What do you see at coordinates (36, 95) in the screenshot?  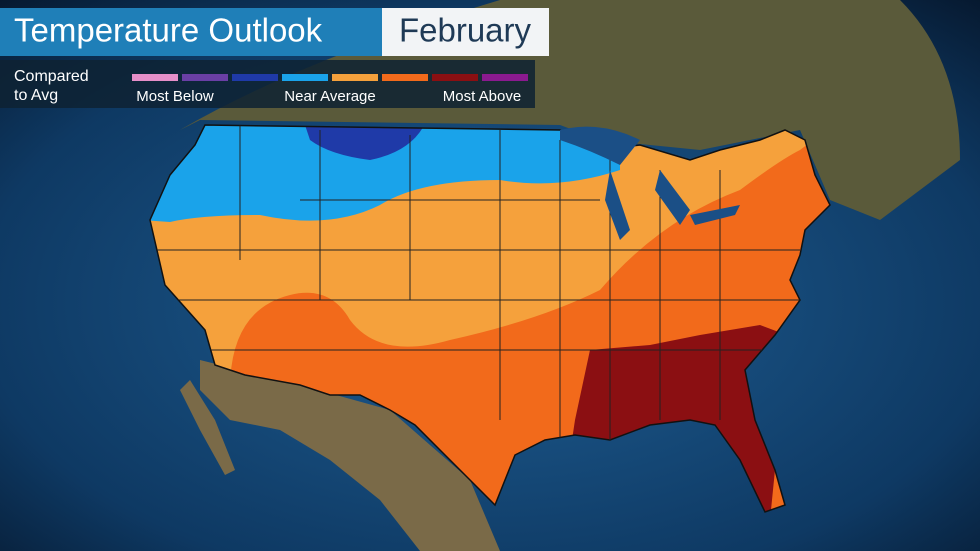 I see `legend-caption: to Avg` at bounding box center [36, 95].